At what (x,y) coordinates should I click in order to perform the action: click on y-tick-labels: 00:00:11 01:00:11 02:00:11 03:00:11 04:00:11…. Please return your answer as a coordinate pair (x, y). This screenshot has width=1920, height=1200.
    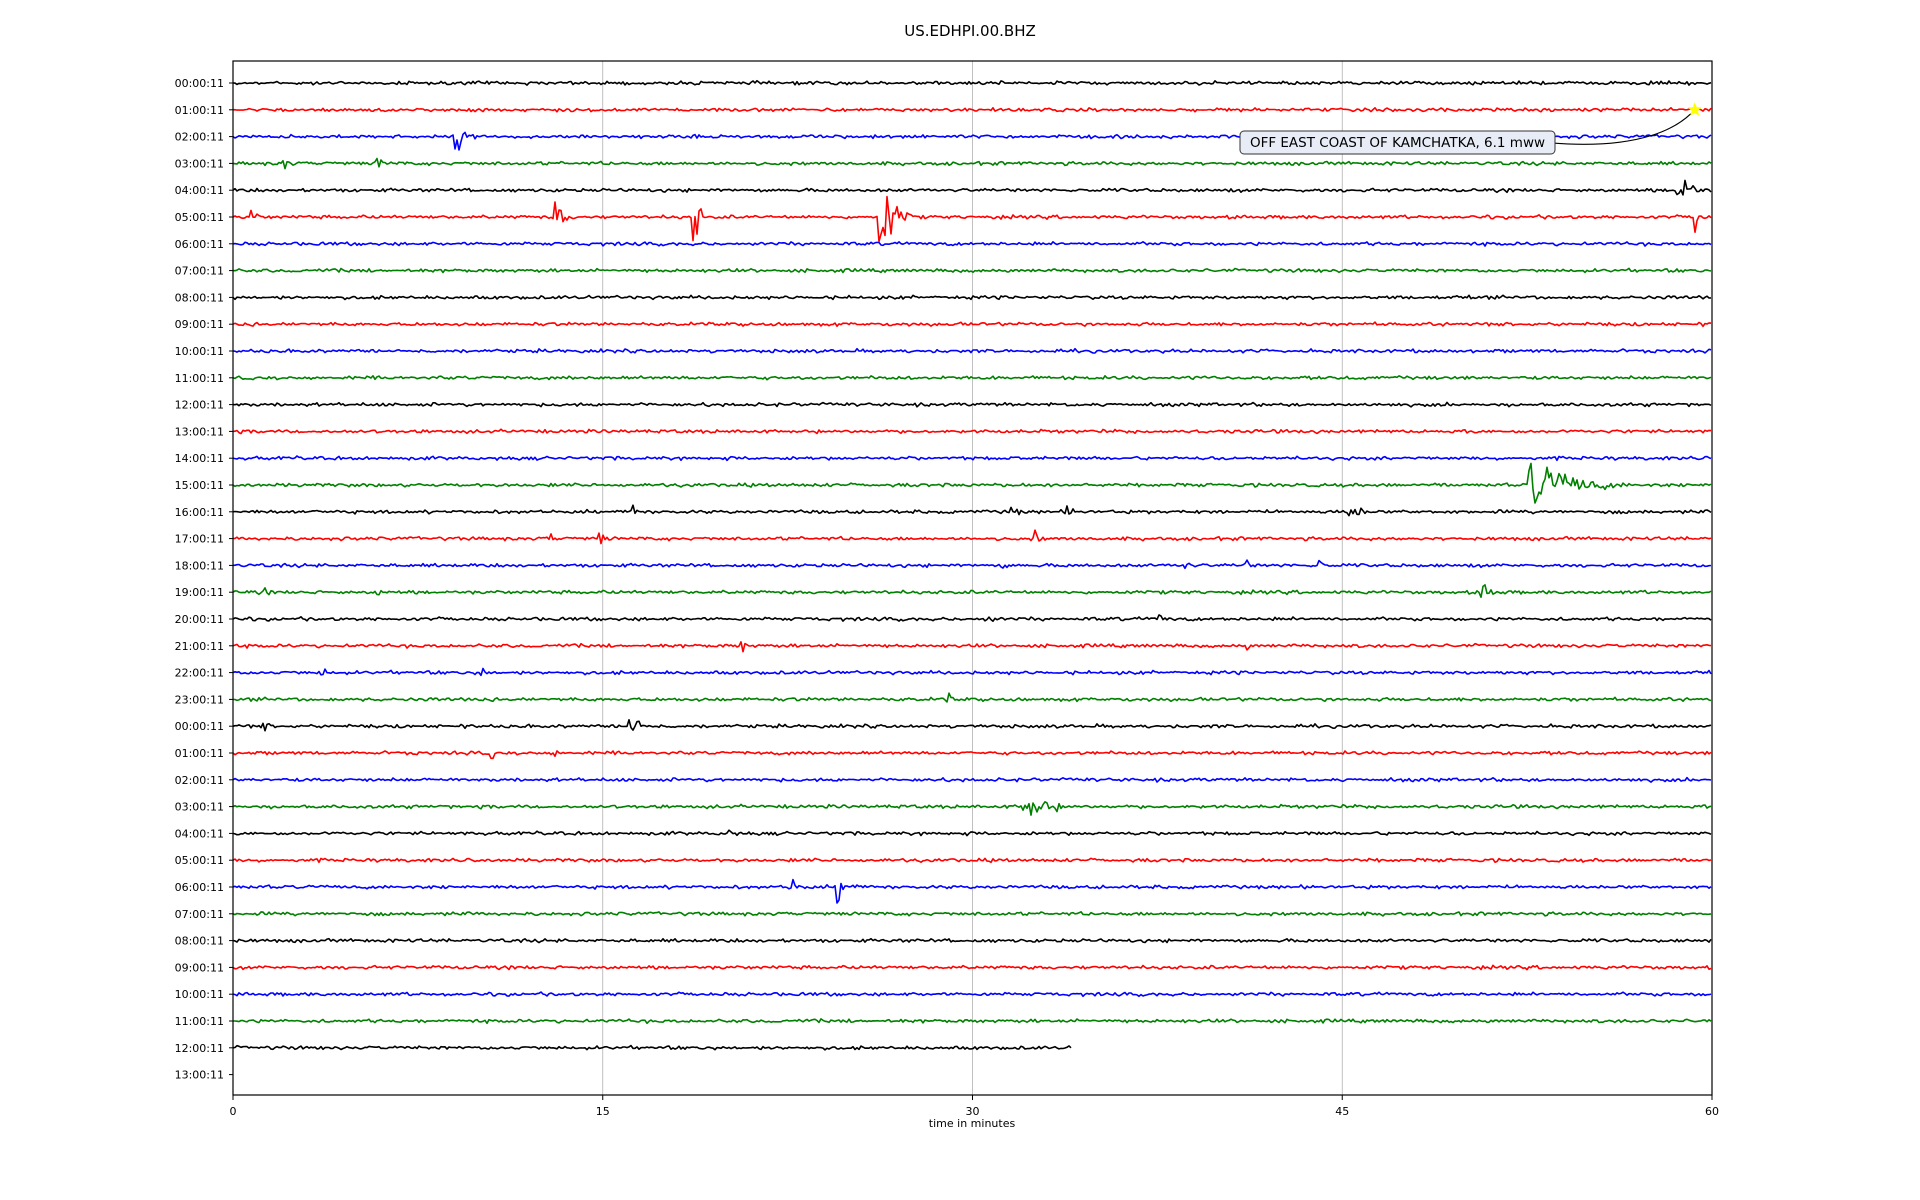
    Looking at the image, I should click on (204, 579).